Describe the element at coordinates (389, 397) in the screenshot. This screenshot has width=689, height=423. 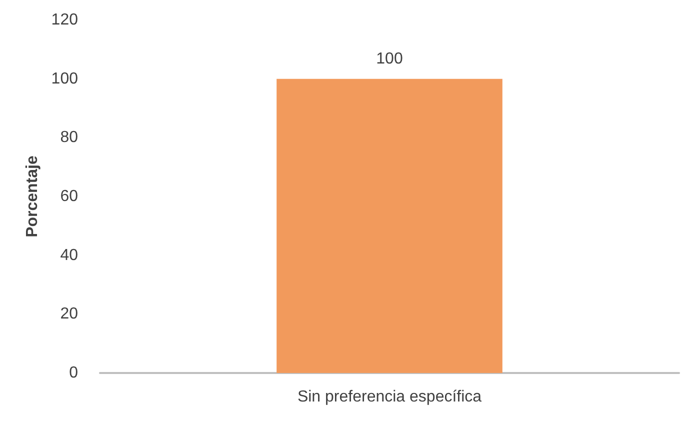
I see `x-tick-label: Sin preferencia específica` at that location.